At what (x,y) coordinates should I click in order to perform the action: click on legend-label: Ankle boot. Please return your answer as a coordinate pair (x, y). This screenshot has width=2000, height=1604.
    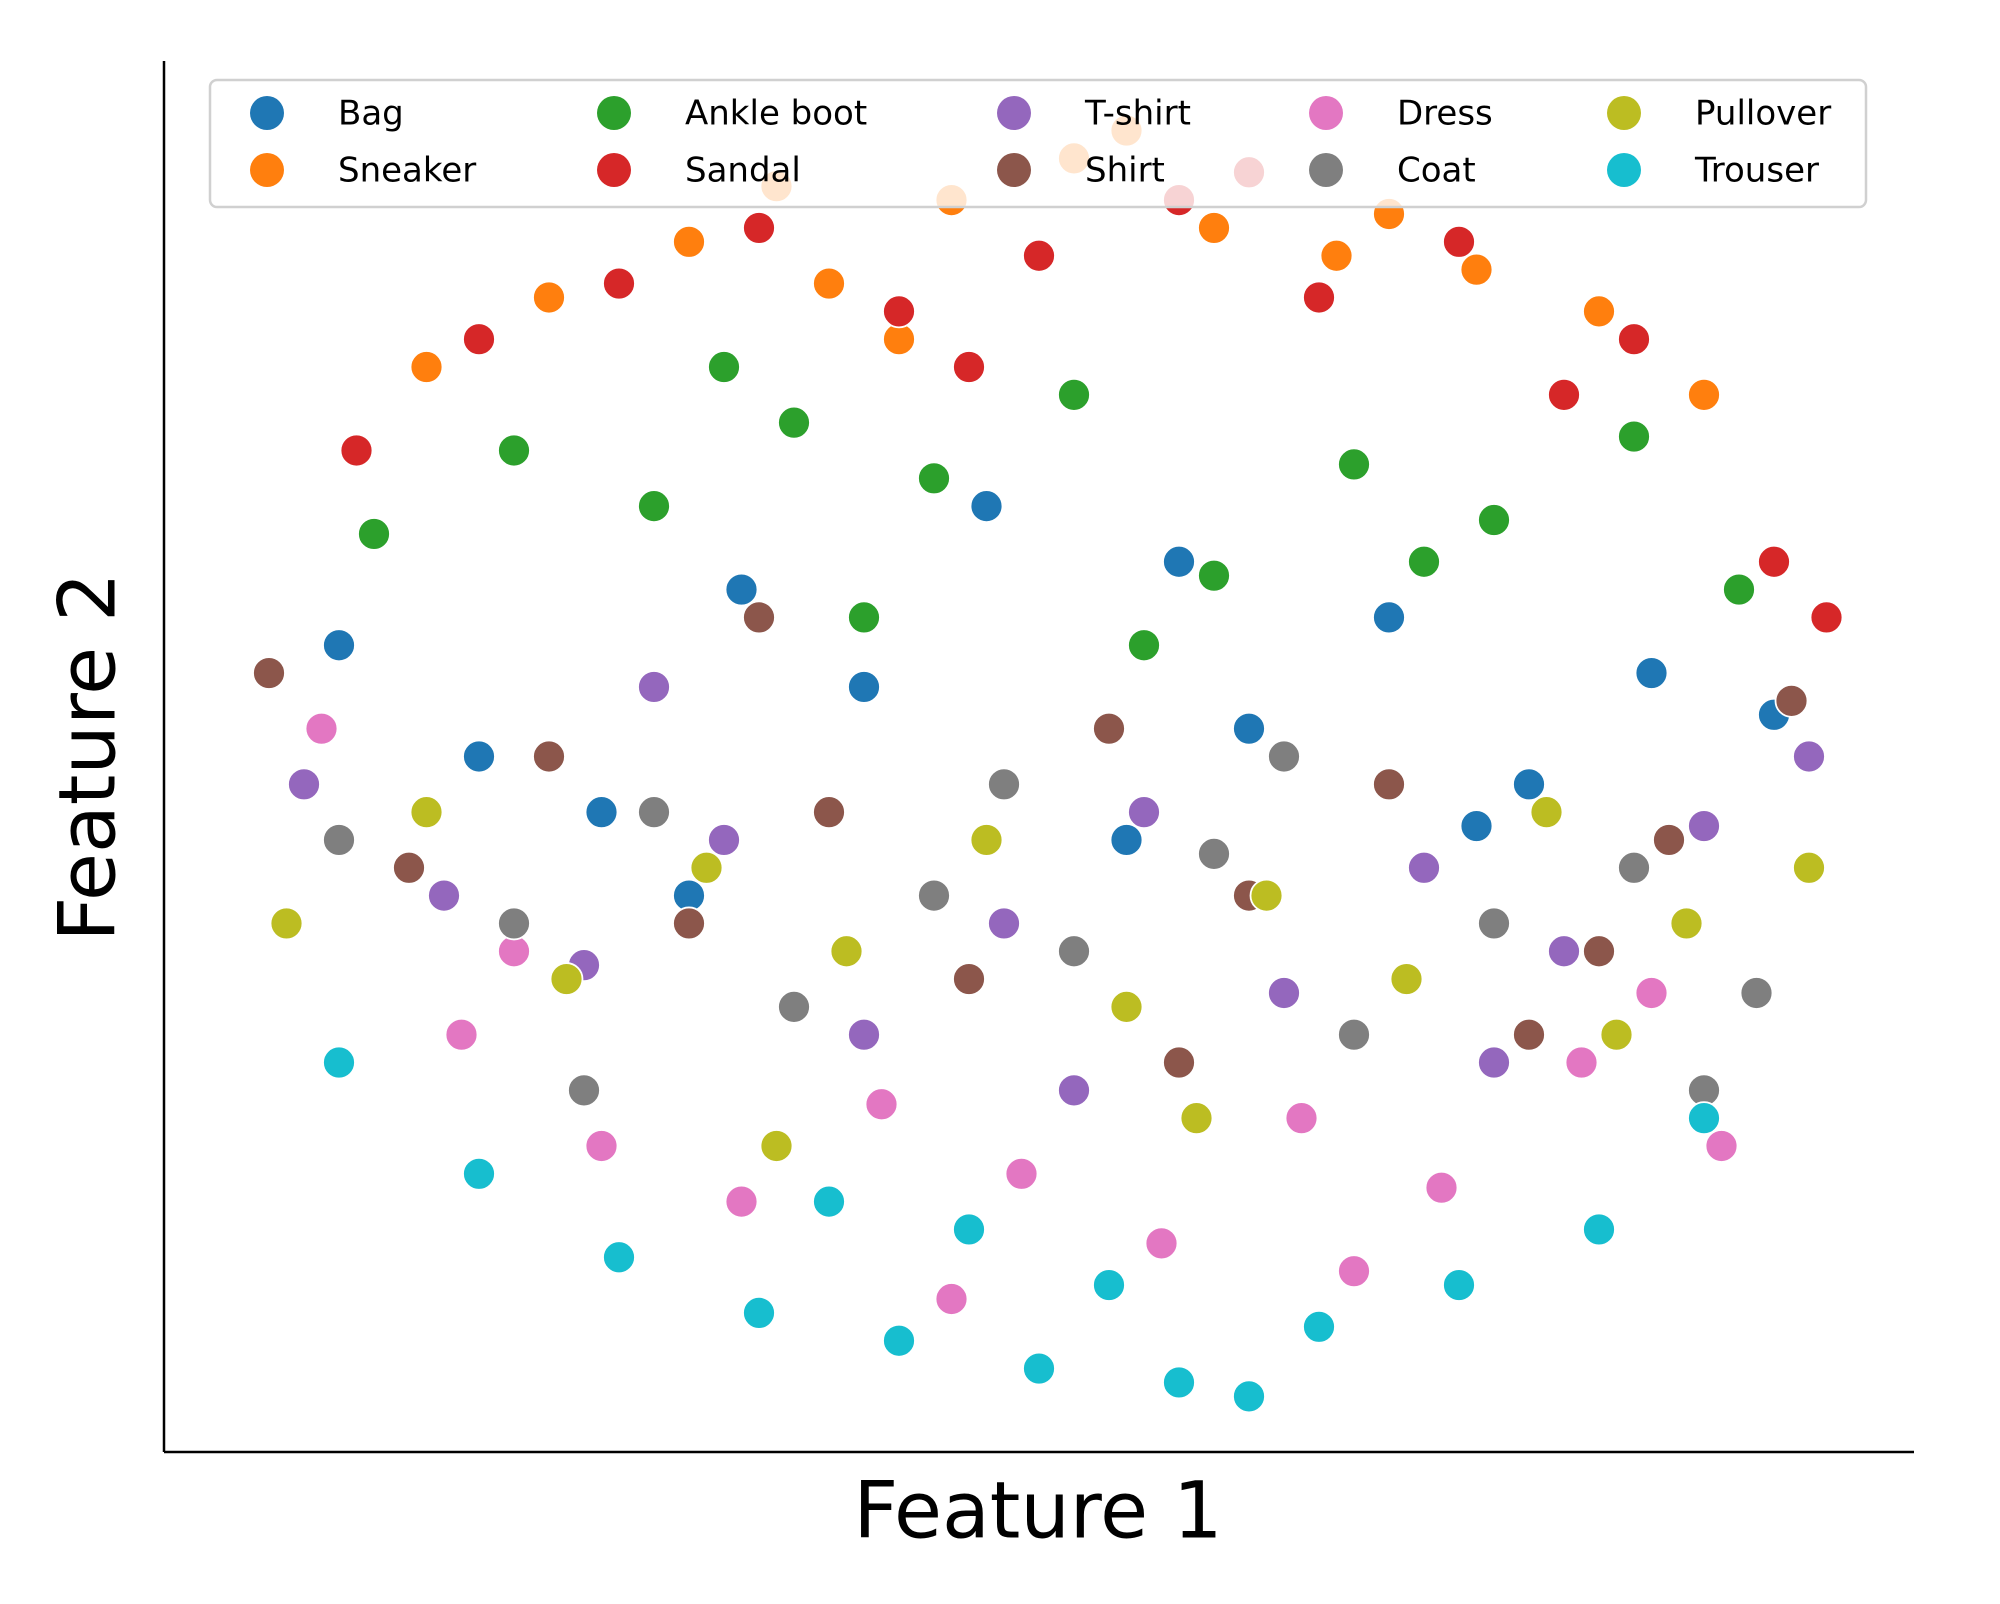
    Looking at the image, I should click on (776, 114).